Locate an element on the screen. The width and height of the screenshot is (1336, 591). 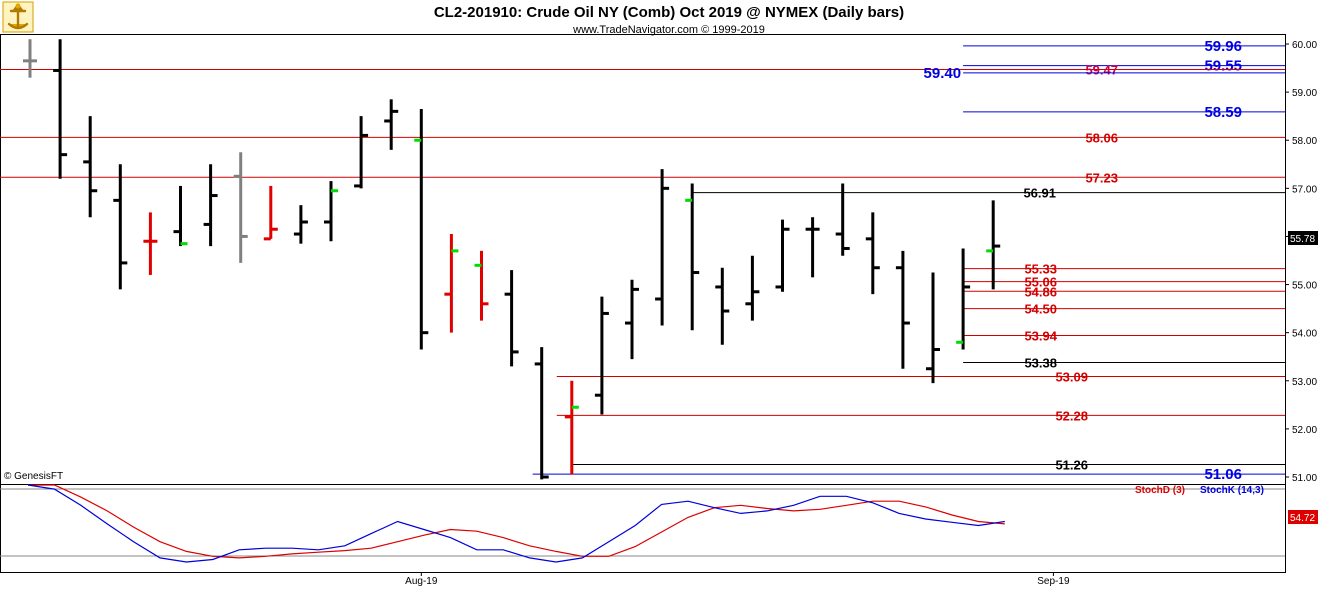
level-label-3: 59.40 is located at coordinates (943, 73).